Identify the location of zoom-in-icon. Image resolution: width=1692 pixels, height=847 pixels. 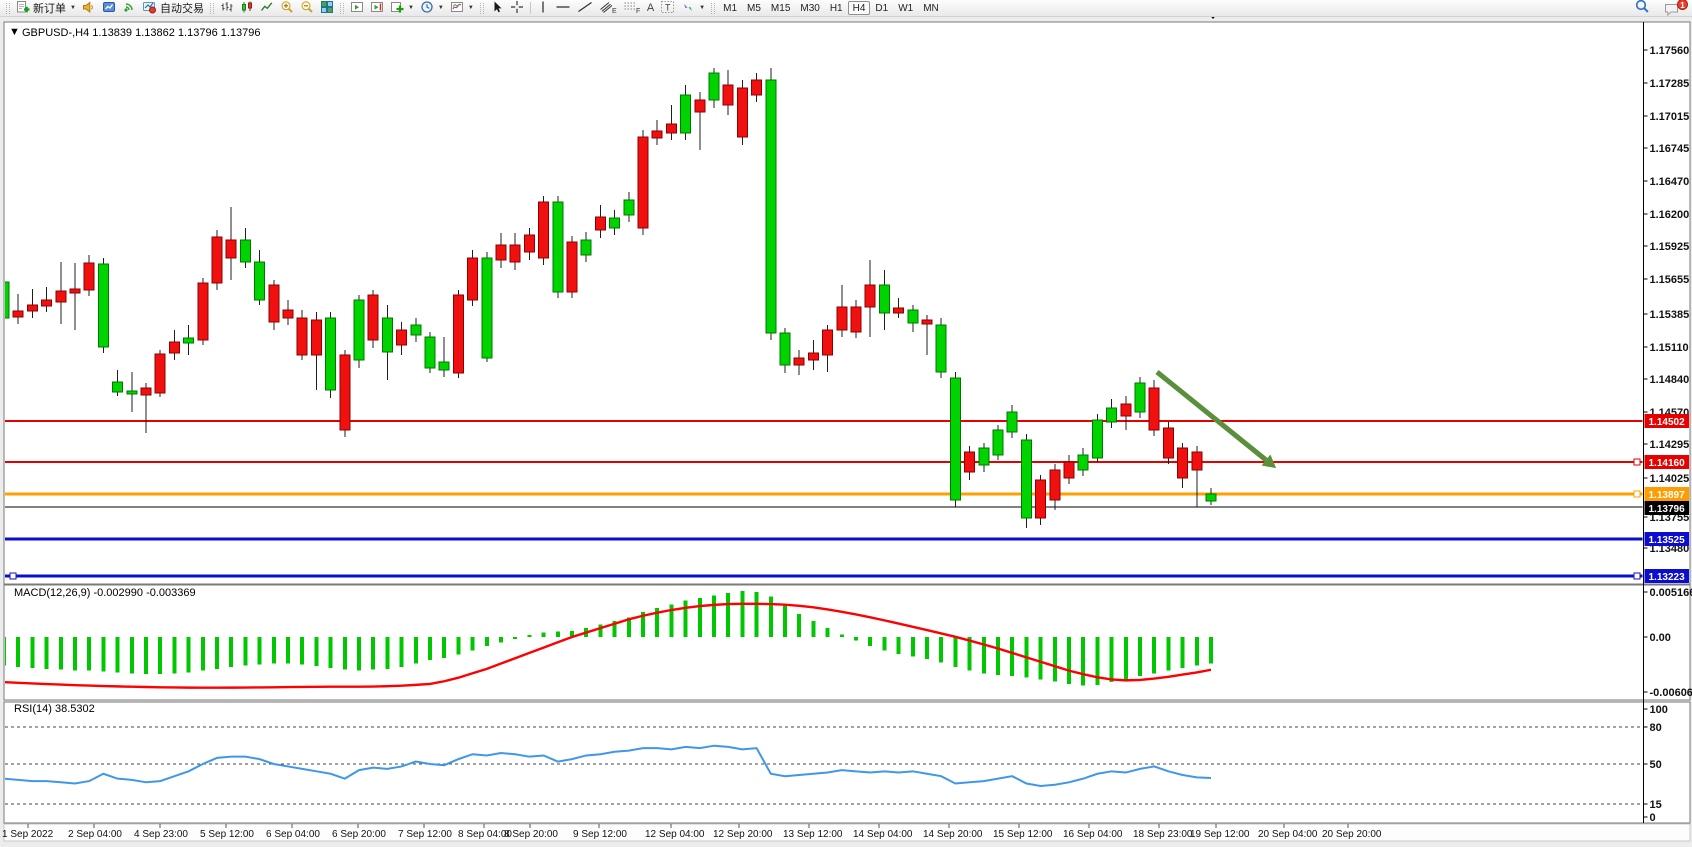
(287, 8).